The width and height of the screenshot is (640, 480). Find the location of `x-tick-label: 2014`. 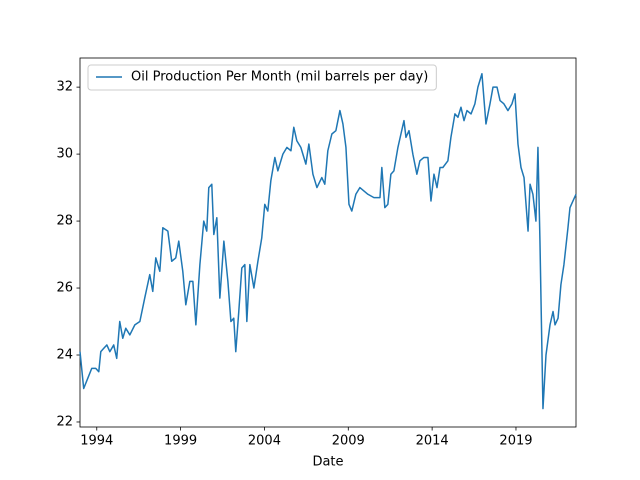

x-tick-label: 2014 is located at coordinates (432, 441).